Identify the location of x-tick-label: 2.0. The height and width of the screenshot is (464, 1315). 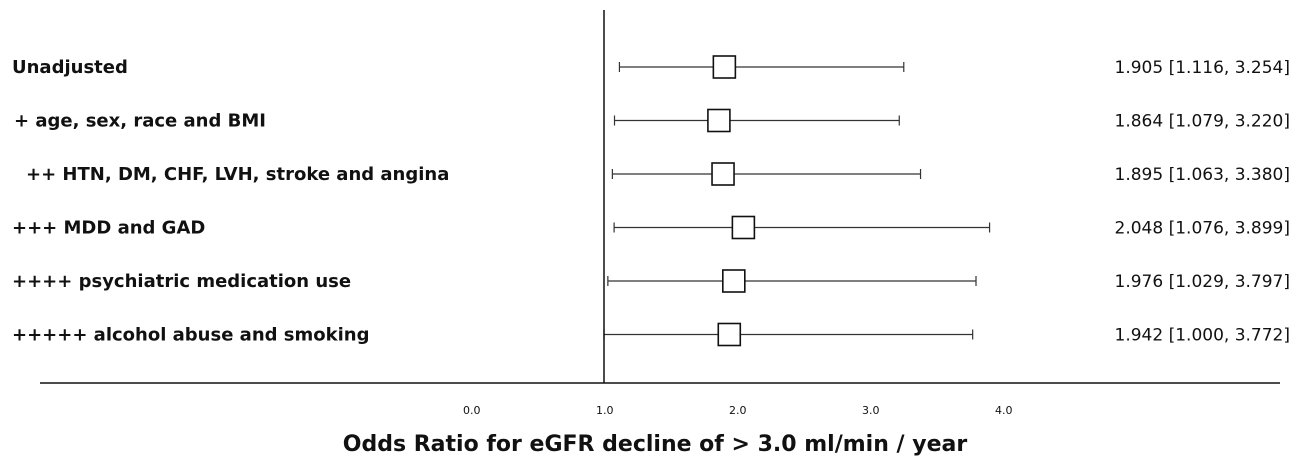
(738, 410).